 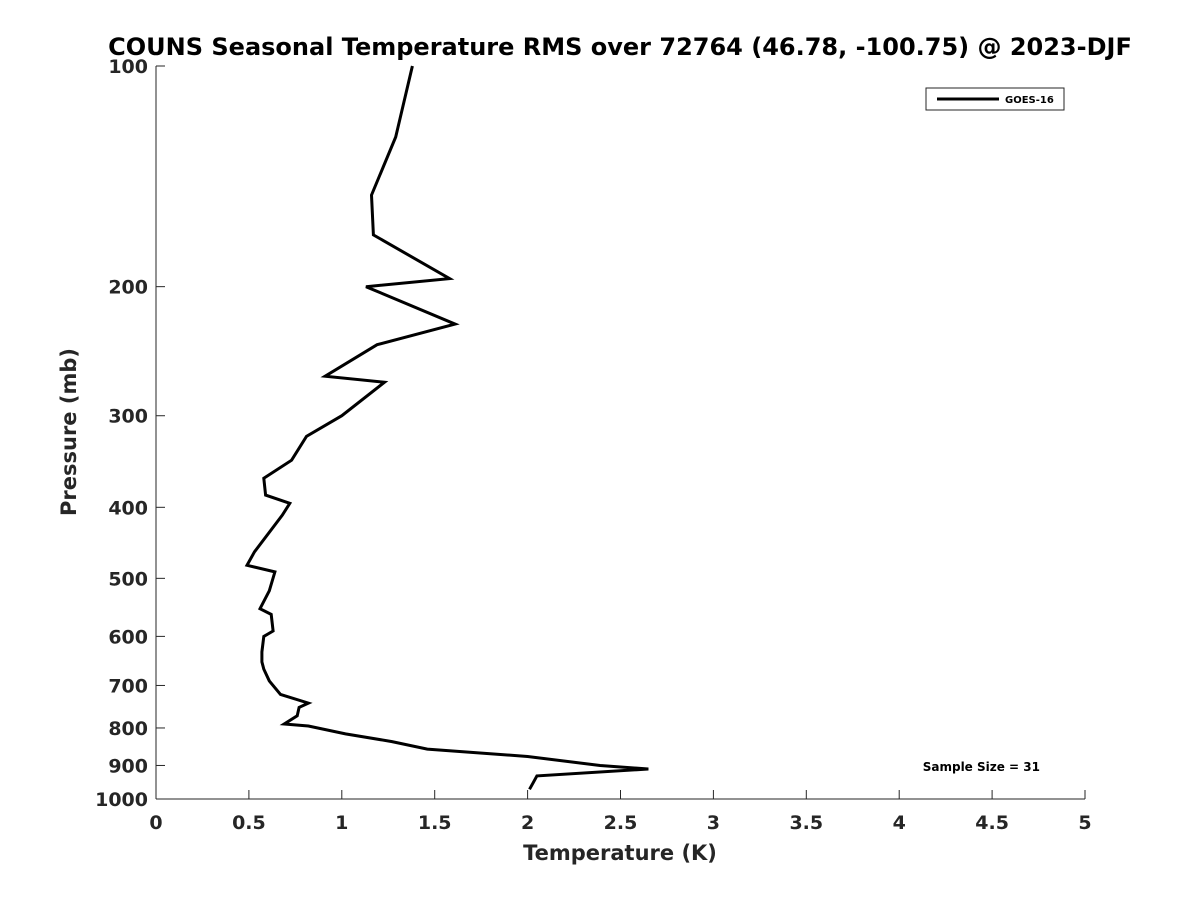 I want to click on legend-label: GOES-16, so click(x=1029, y=100).